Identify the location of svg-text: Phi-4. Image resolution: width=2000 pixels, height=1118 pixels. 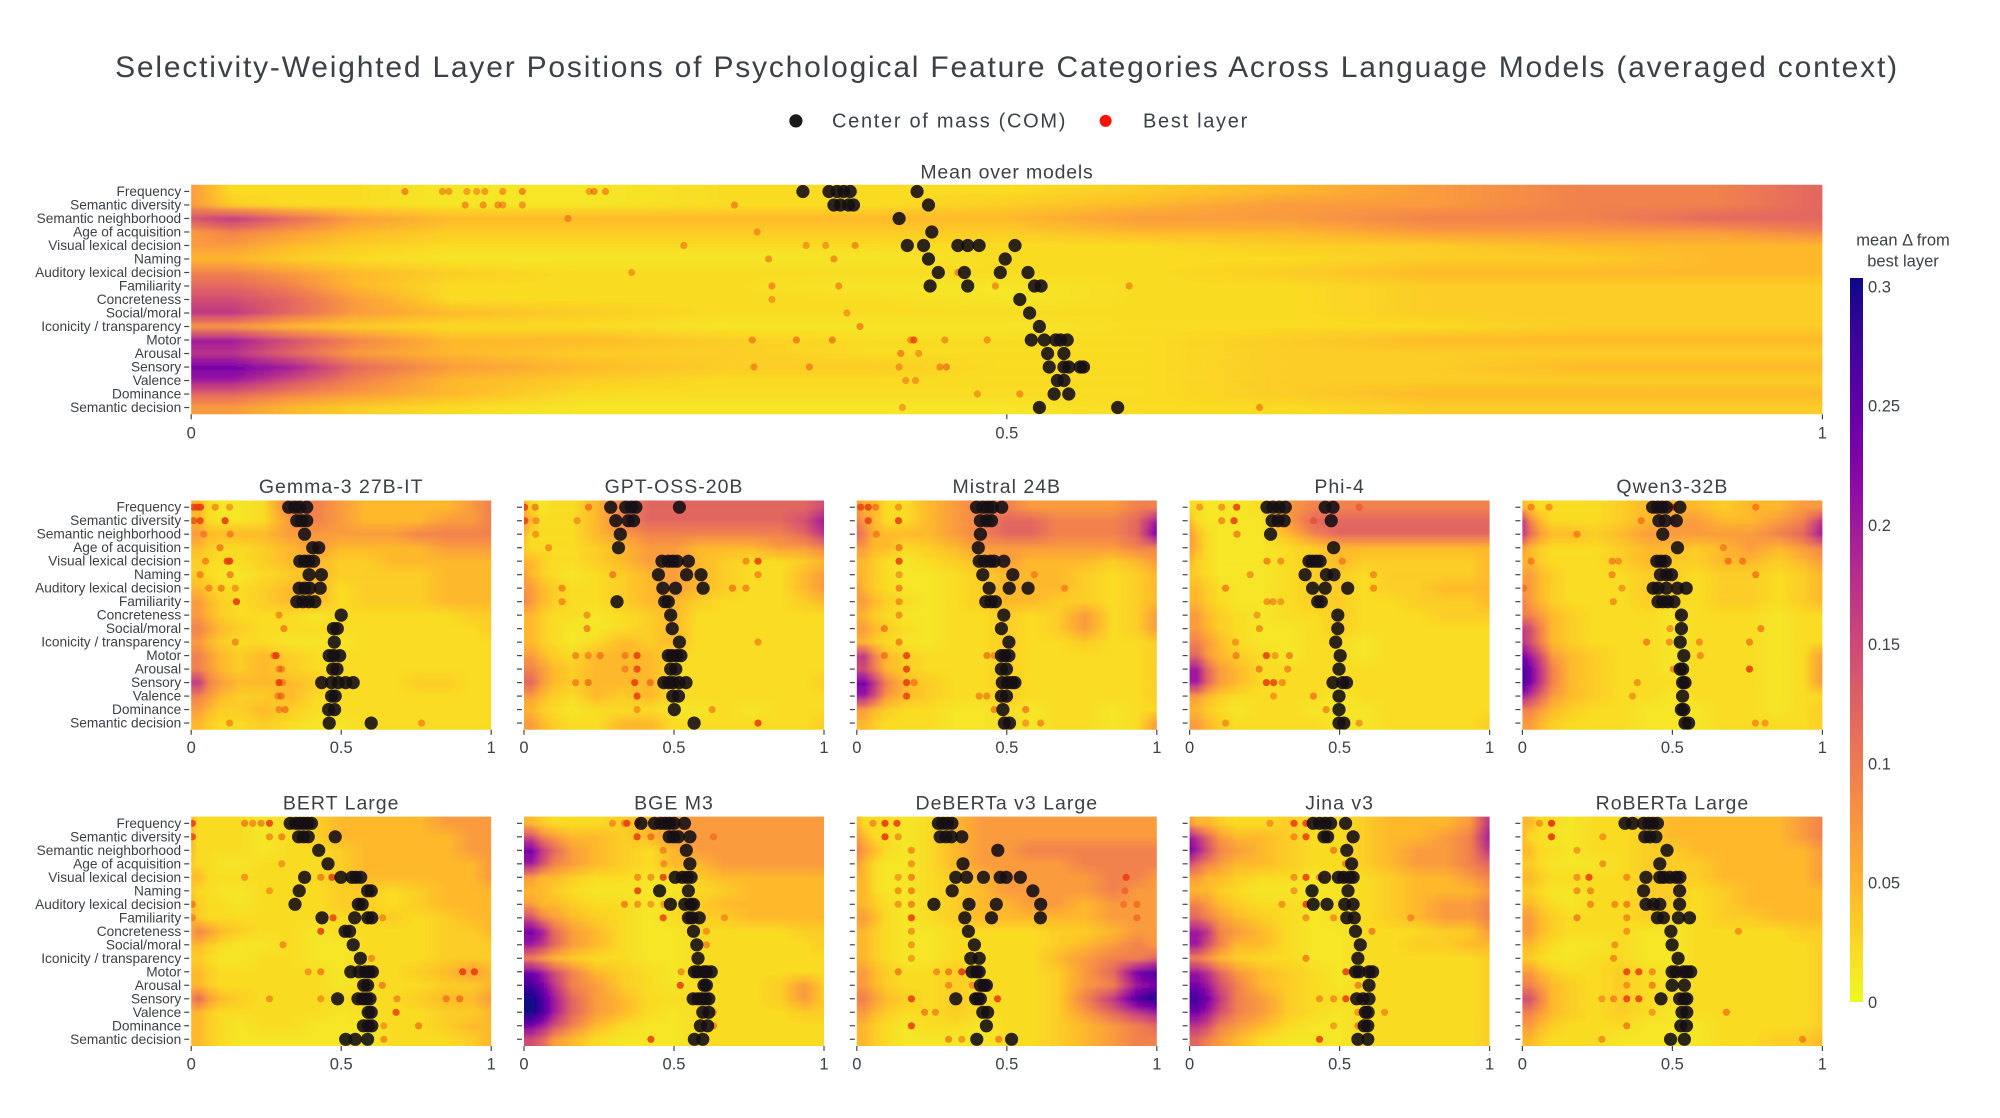
(1339, 487).